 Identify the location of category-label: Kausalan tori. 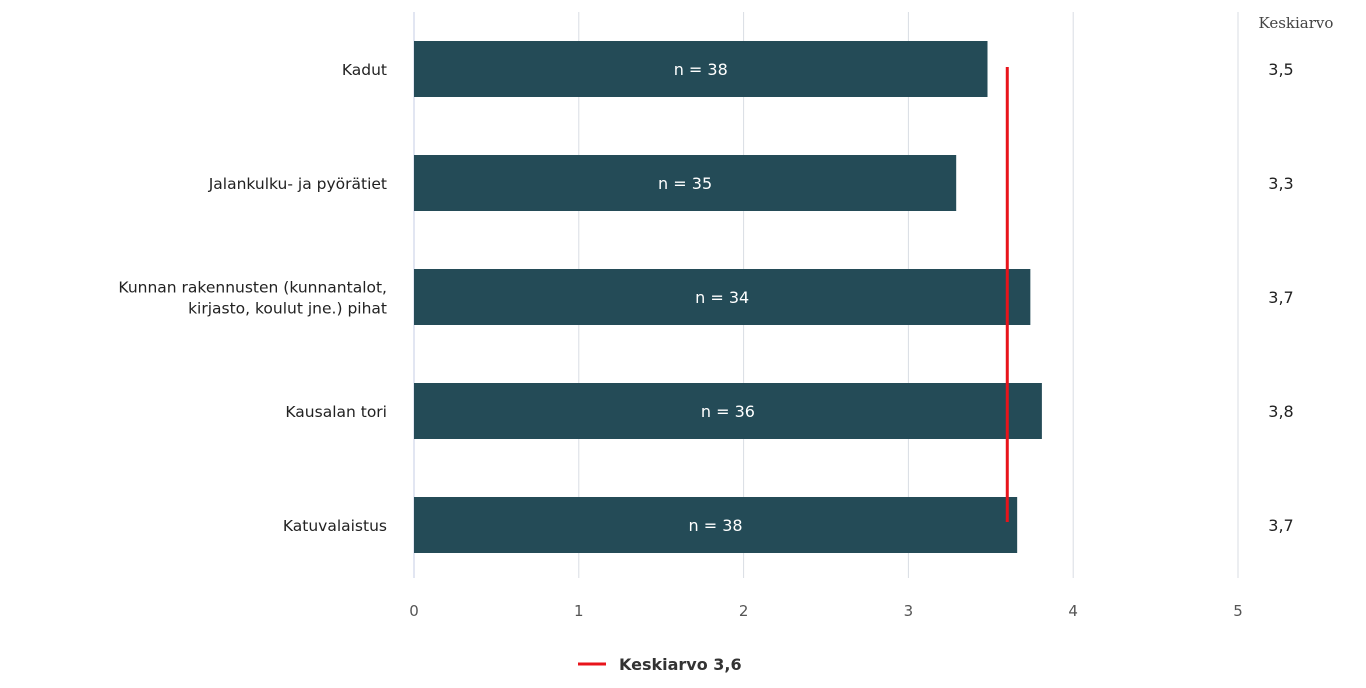
(336, 412).